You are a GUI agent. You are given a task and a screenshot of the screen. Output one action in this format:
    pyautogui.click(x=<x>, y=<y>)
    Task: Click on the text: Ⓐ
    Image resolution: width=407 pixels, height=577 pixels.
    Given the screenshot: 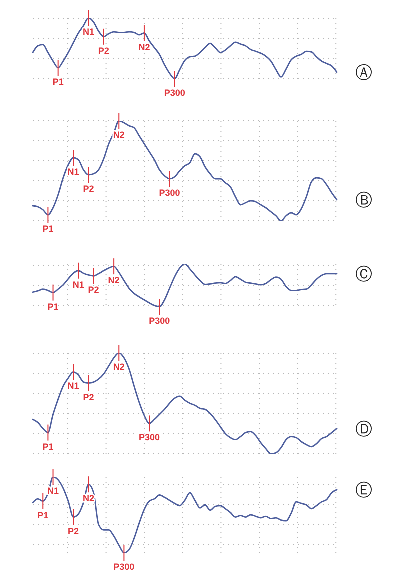 What is the action you would take?
    pyautogui.click(x=364, y=73)
    